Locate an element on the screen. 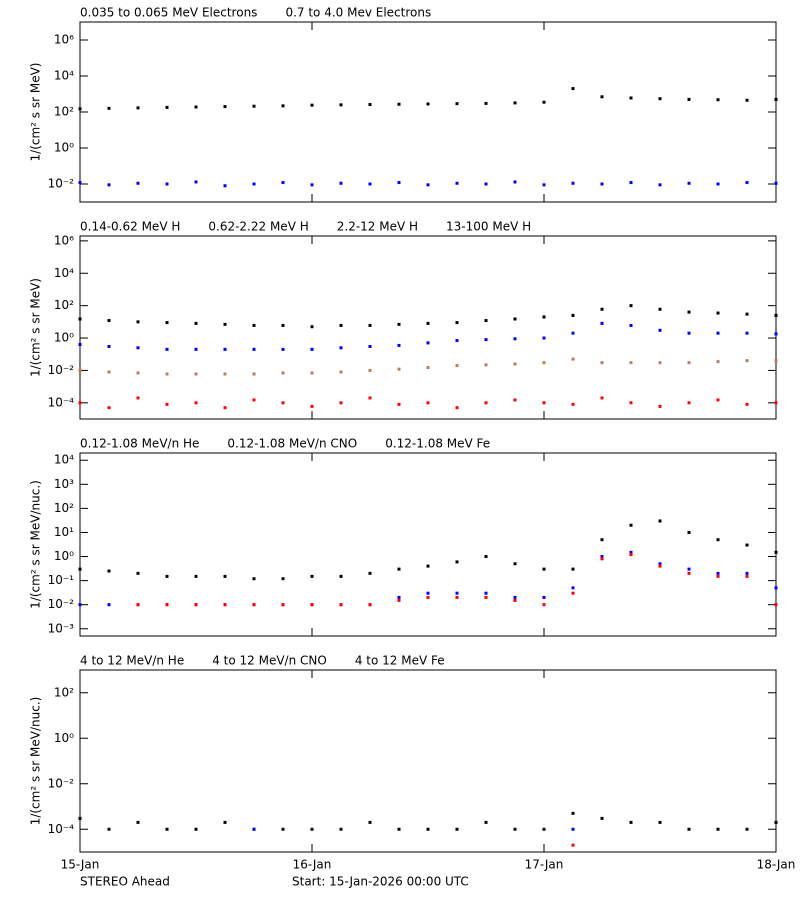 This screenshot has width=800, height=900. legend-entry: 0.7 to 4.0 Mev Electrons is located at coordinates (358, 13).